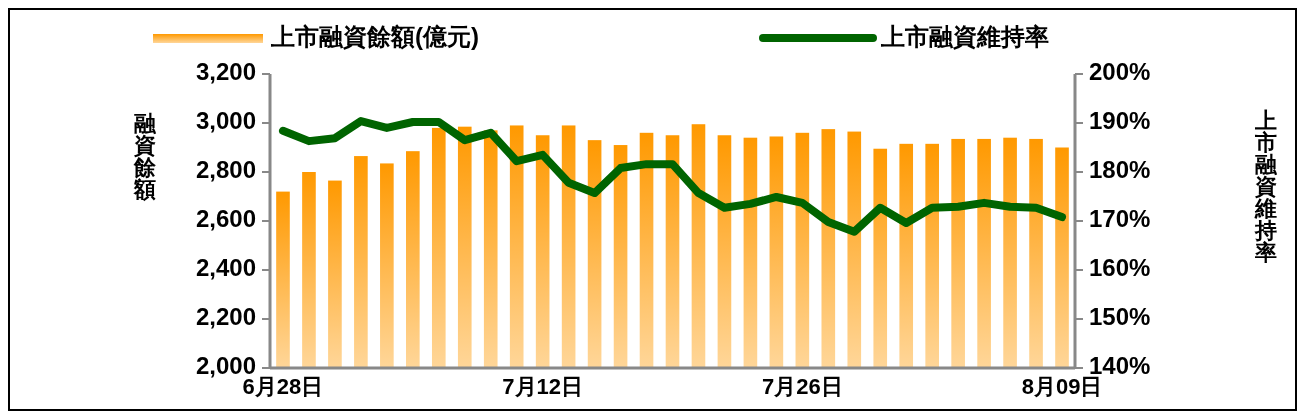  Describe the element at coordinates (802, 386) in the screenshot. I see `x-tick-label: 7月26日` at that location.